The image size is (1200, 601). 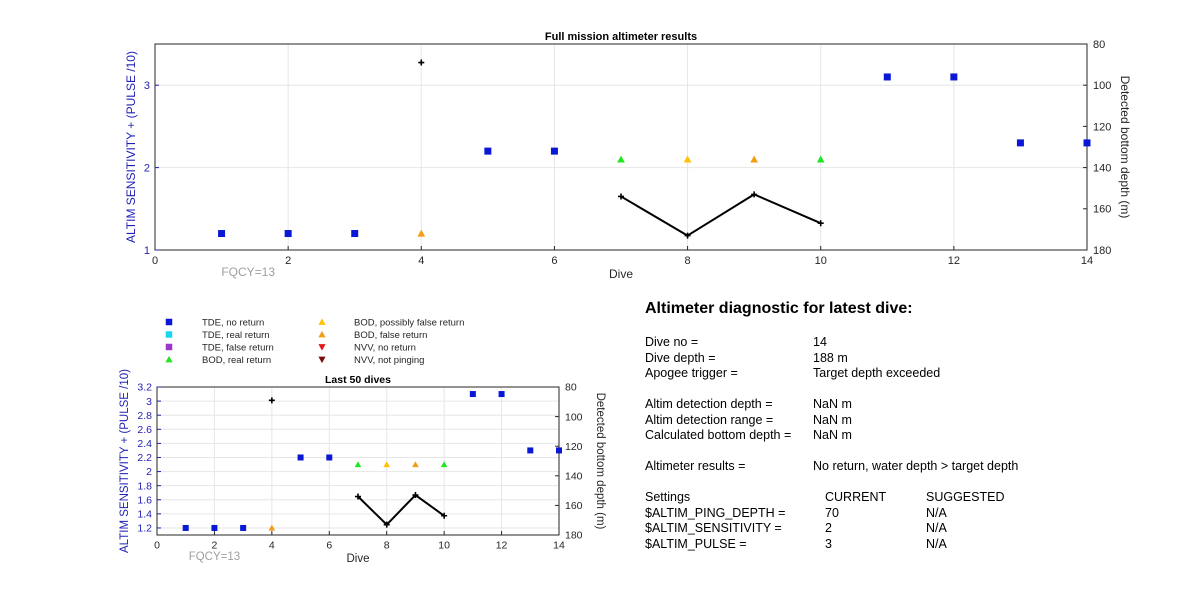 What do you see at coordinates (144, 500) in the screenshot?
I see `y-tick-label: 1.6` at bounding box center [144, 500].